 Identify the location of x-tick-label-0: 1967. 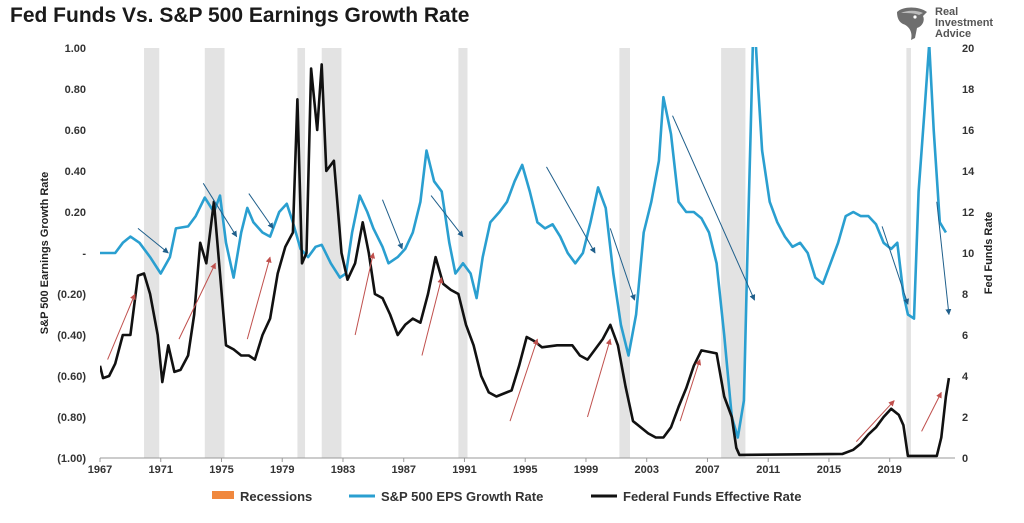
(100, 470).